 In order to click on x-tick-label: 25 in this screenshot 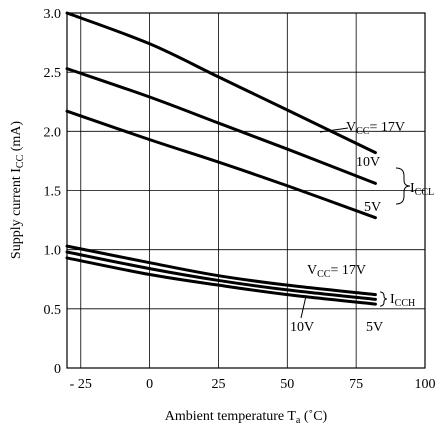, I will do `click(218, 384)`.